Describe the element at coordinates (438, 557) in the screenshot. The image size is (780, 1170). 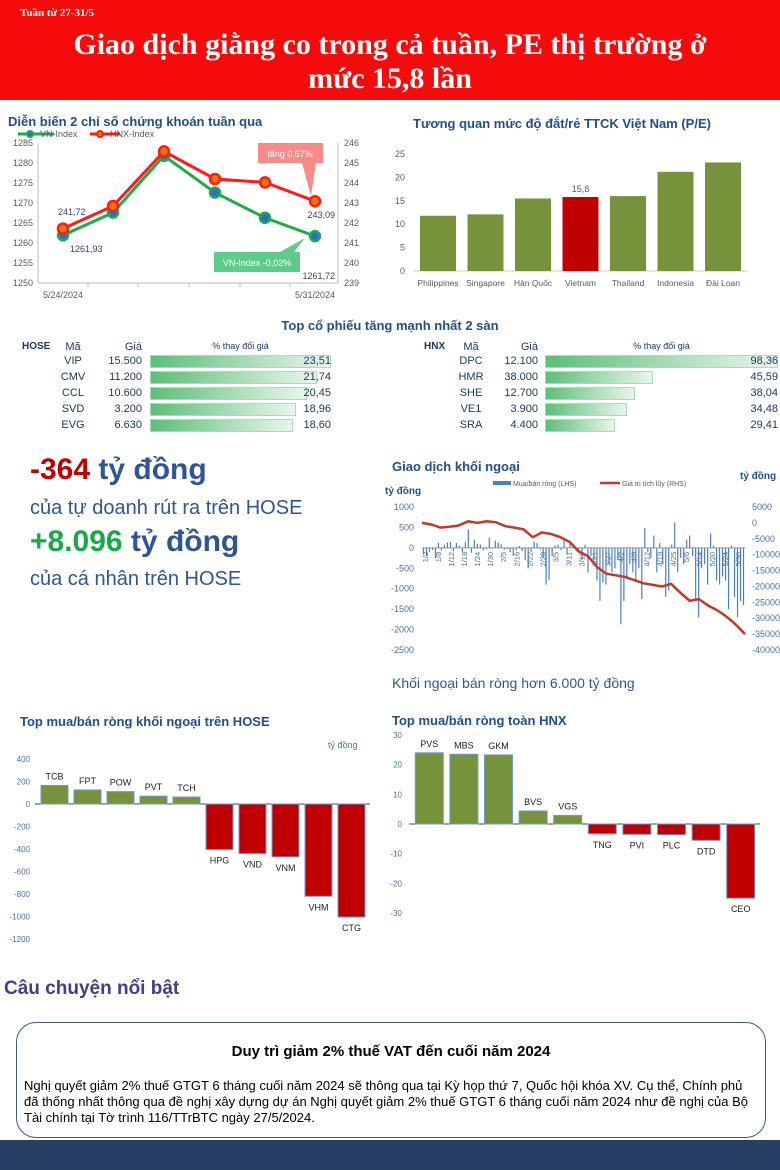
I see `x-tick-label: 1/8` at that location.